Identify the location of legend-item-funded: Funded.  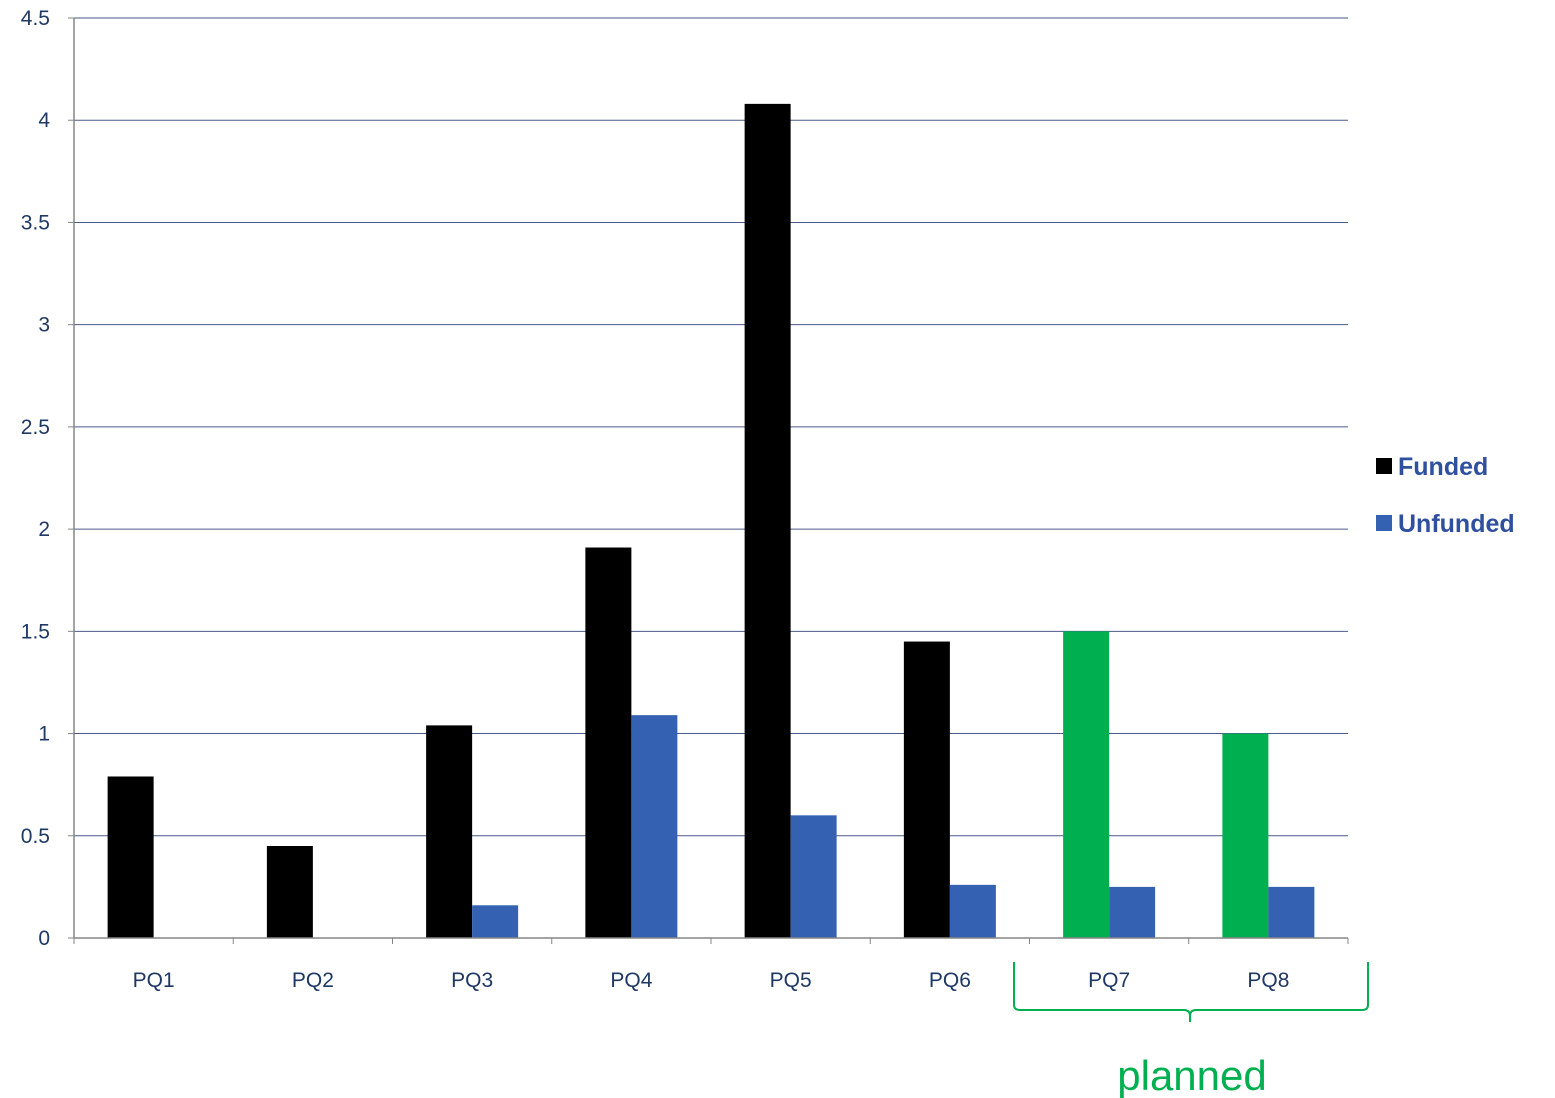
(1432, 467).